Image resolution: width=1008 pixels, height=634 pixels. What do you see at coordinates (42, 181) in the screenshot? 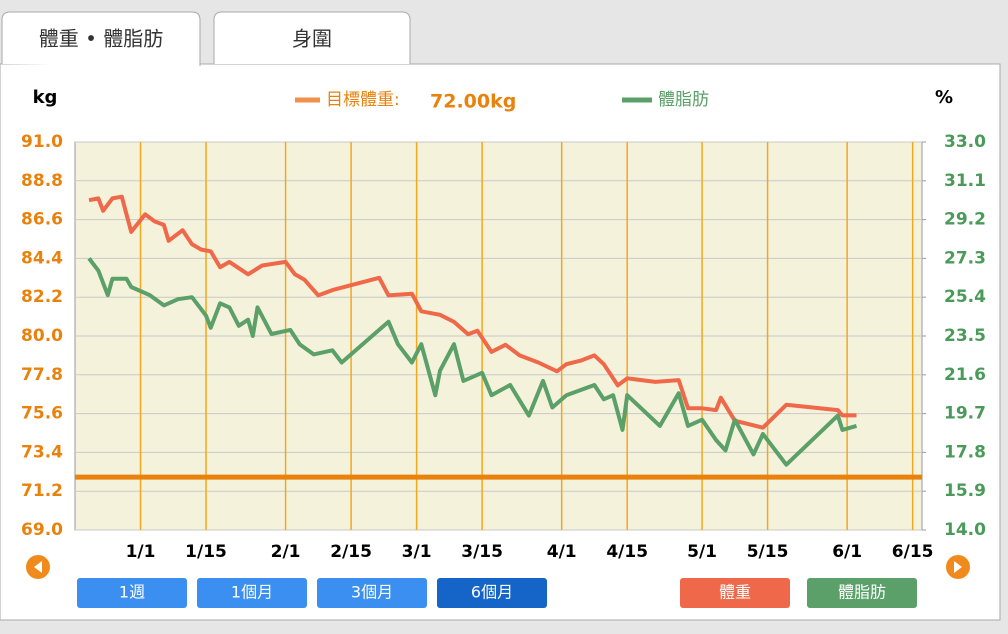
I see `y-tick-label: 88.8` at bounding box center [42, 181].